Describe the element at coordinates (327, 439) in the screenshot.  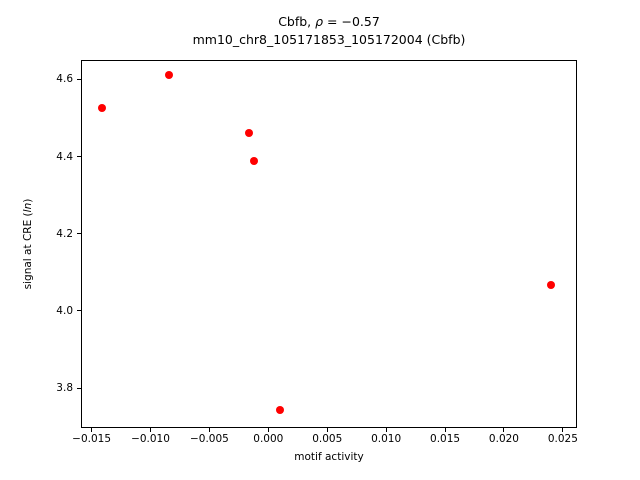
I see `x-tick-label: 0.005` at that location.